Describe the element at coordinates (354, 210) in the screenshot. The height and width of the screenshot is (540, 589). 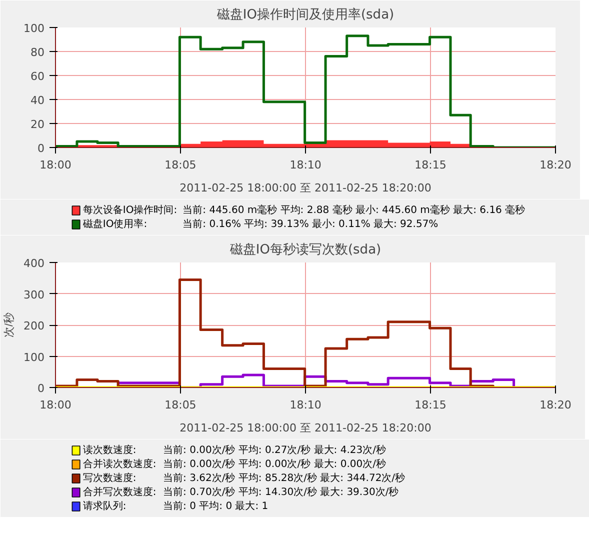
I see `text: 当前: 445.60 m毫秒 平均: 2.88 毫秒 最小: 445.60 m毫秒 最大: 6.16 毫秒` at that location.